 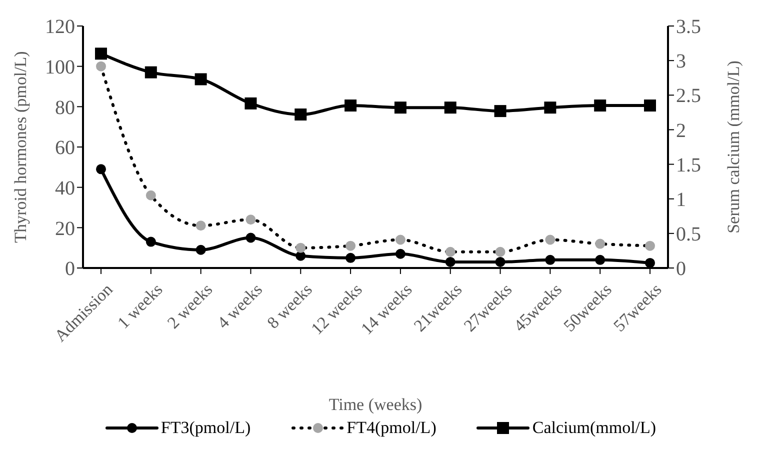 I want to click on legend-label: Calcium(mmol/L), so click(x=594, y=428).